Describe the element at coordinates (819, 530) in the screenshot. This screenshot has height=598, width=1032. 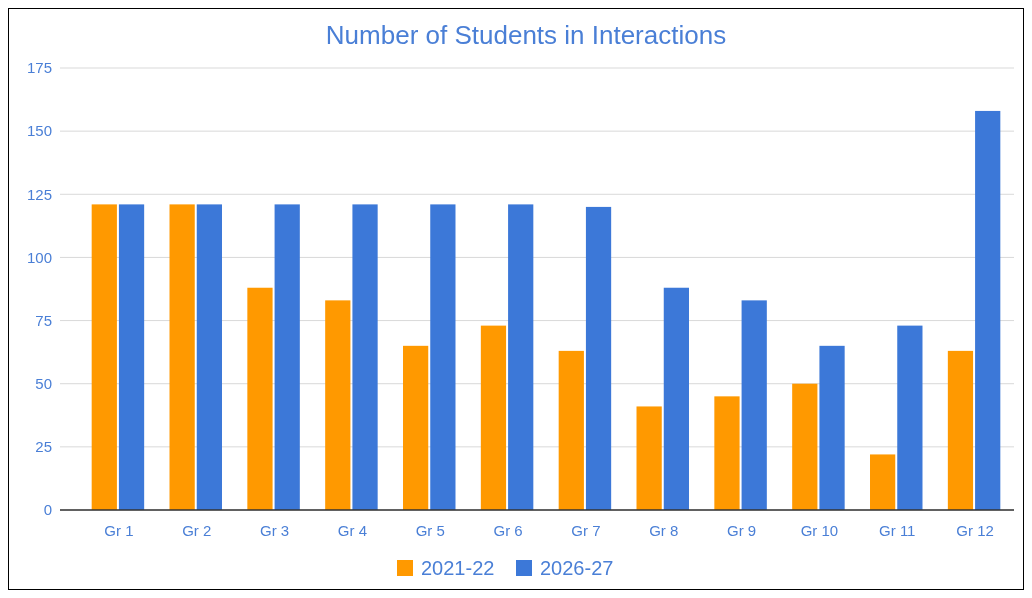
I see `x-tick-label: Gr 10` at that location.